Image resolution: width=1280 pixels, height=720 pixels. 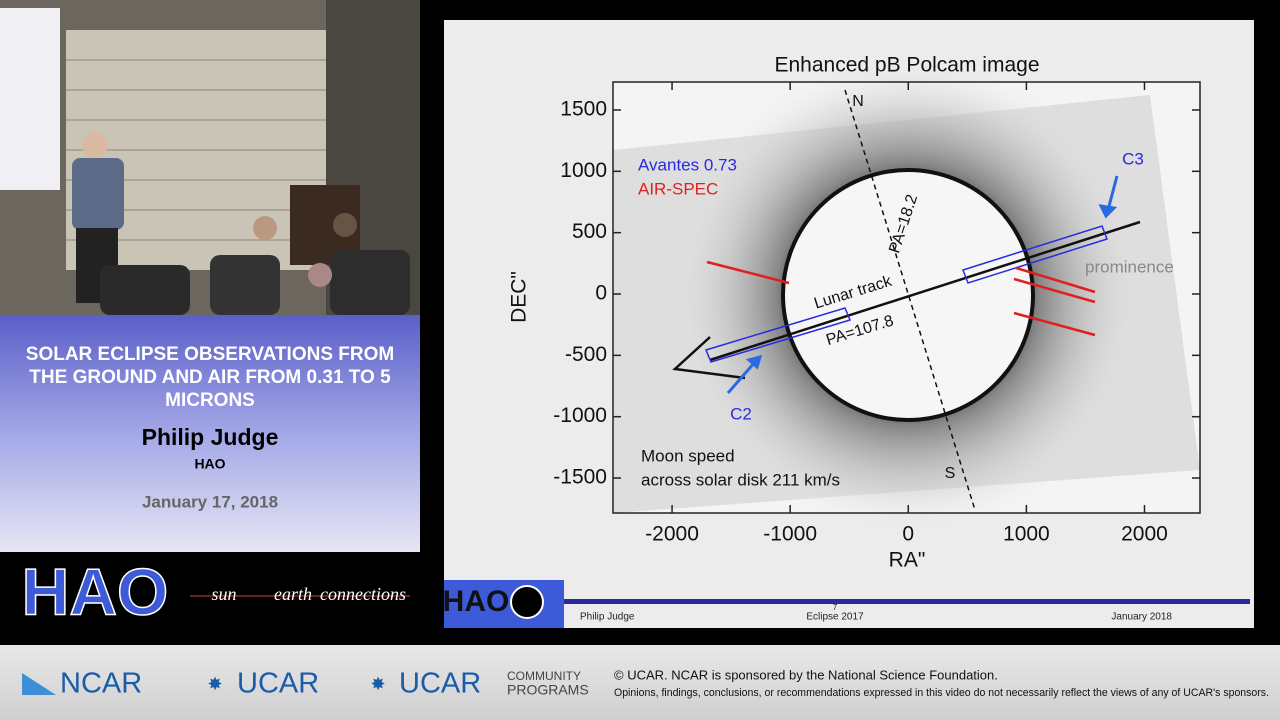 What do you see at coordinates (583, 109) in the screenshot?
I see `y-tick-label: 1500` at bounding box center [583, 109].